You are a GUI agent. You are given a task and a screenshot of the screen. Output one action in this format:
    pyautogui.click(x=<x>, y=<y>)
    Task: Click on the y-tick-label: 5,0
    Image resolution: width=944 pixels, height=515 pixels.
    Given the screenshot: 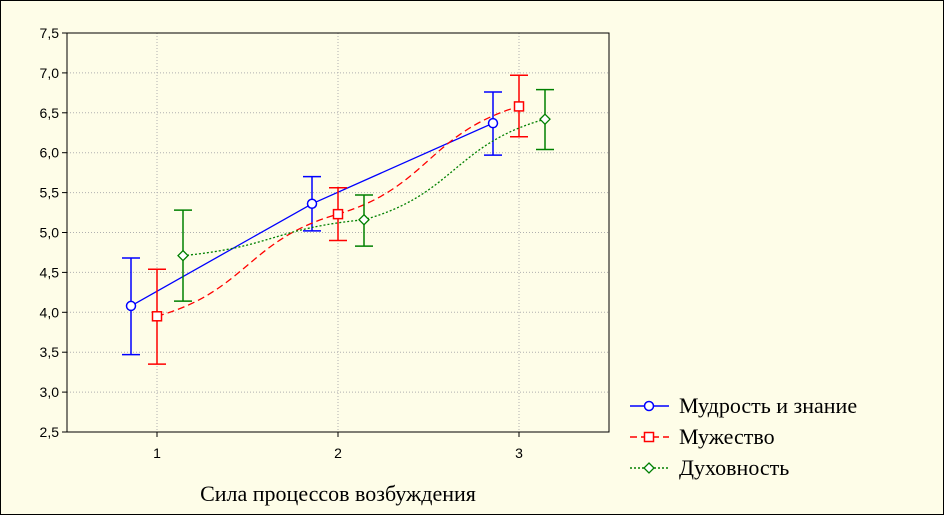 What is the action you would take?
    pyautogui.click(x=50, y=233)
    